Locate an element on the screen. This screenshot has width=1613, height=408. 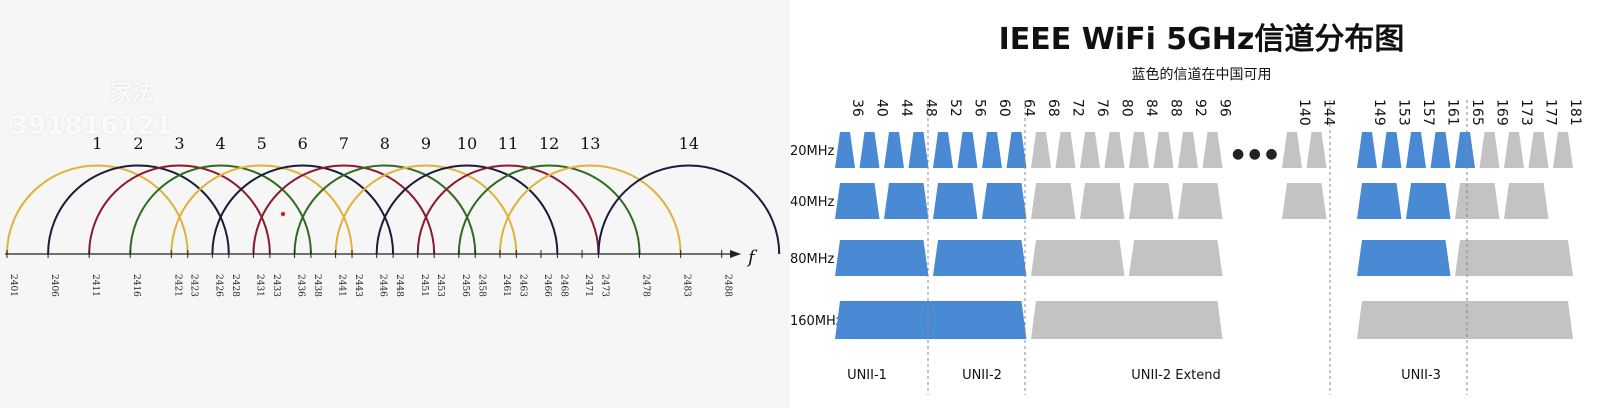
channel-label: 84 is located at coordinates (1151, 108).